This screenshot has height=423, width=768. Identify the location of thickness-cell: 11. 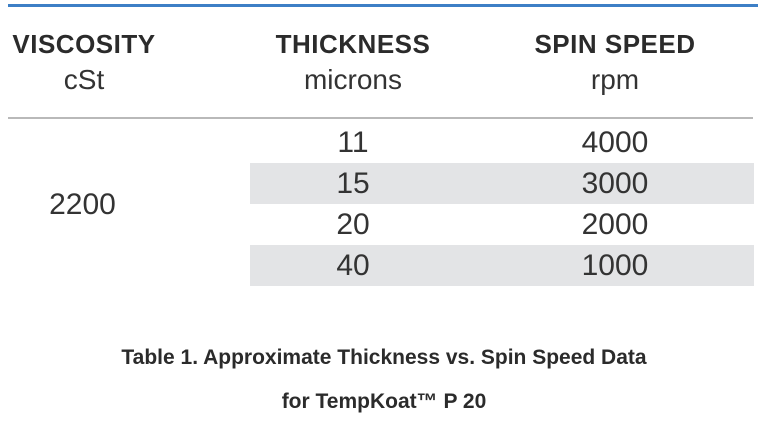
(353, 142).